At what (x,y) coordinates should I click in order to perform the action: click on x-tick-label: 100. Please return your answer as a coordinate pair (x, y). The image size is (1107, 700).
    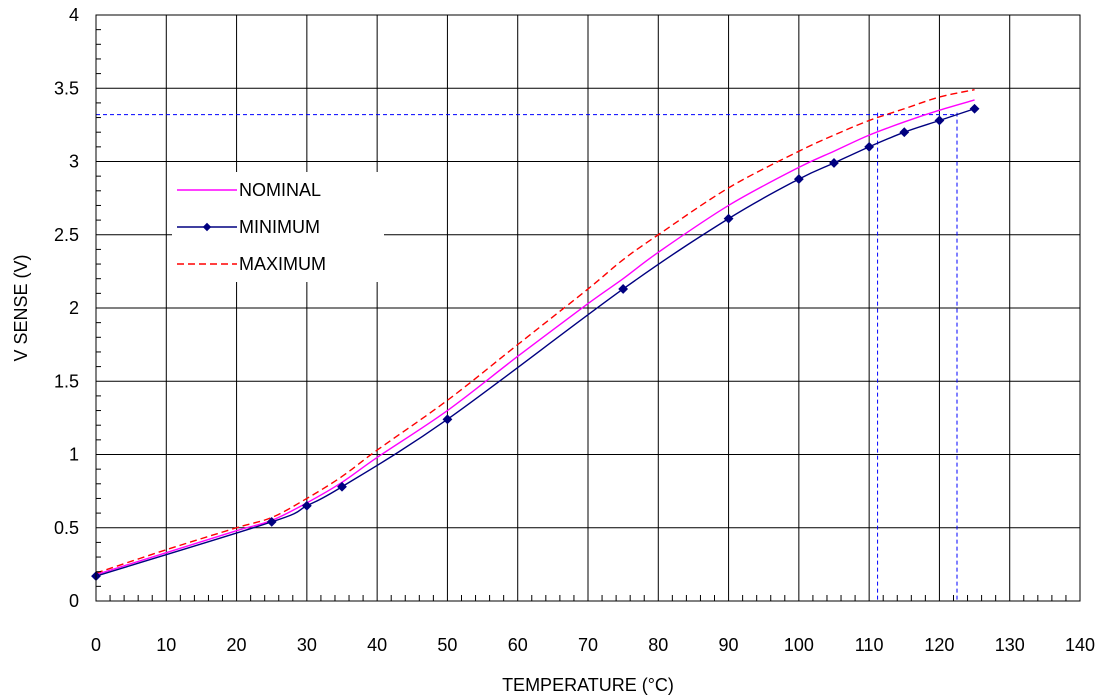
    Looking at the image, I should click on (799, 645).